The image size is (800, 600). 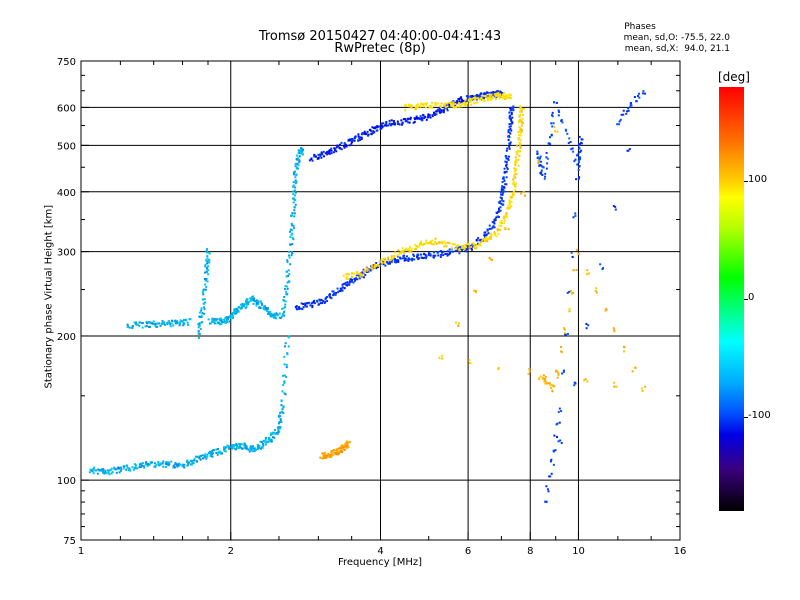 What do you see at coordinates (676, 38) in the screenshot?
I see `phase-info-o-mode: mean, sd,O: -75.5, 22.0` at bounding box center [676, 38].